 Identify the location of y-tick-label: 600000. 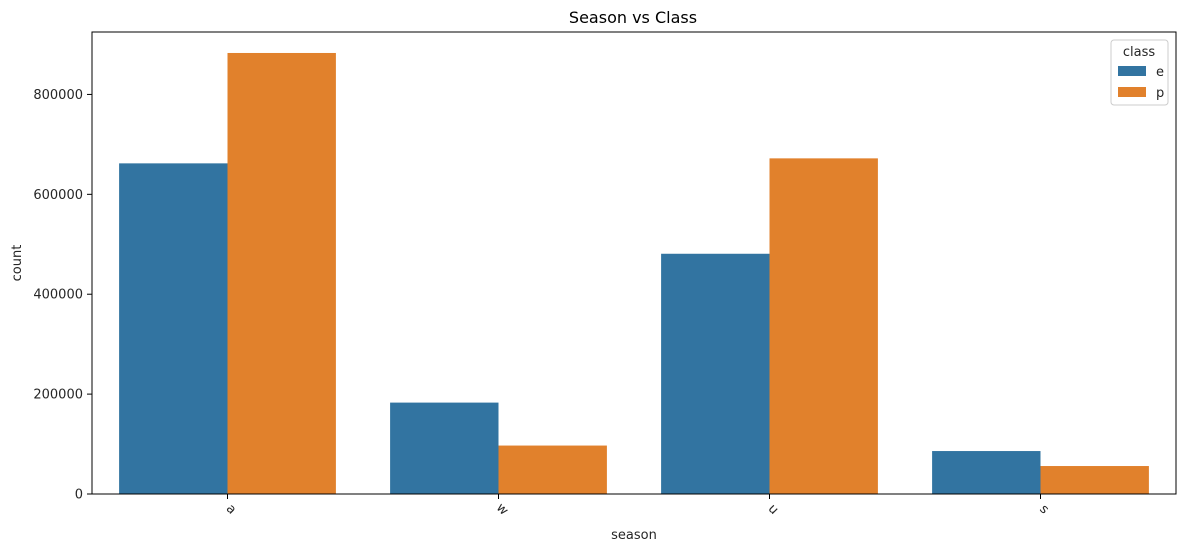
(58, 195).